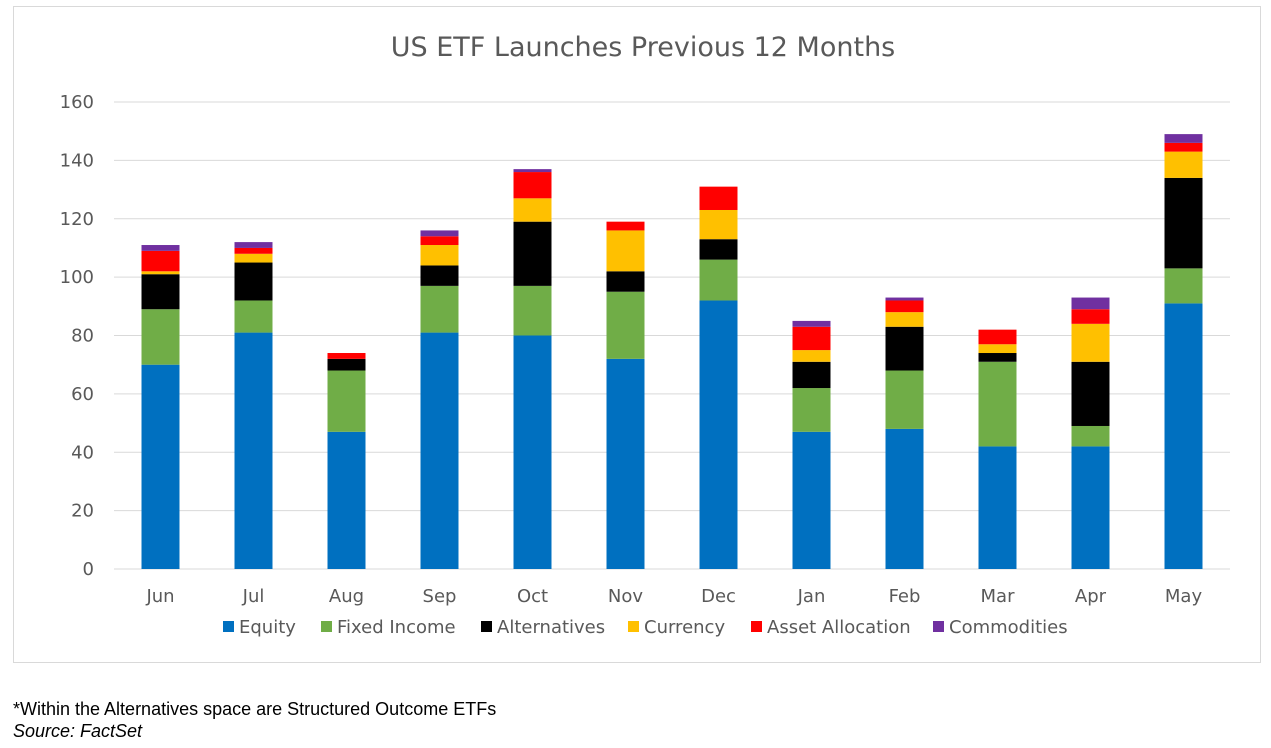  What do you see at coordinates (82, 452) in the screenshot?
I see `y-tick-label: 40` at bounding box center [82, 452].